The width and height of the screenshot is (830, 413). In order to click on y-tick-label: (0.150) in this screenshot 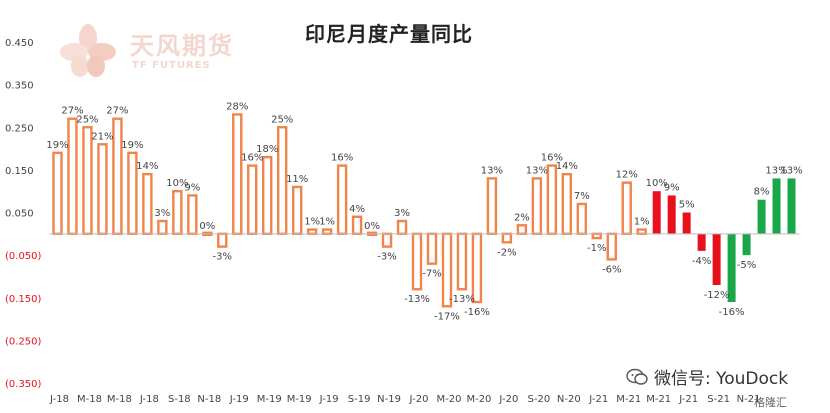, I will do `click(23, 299)`.